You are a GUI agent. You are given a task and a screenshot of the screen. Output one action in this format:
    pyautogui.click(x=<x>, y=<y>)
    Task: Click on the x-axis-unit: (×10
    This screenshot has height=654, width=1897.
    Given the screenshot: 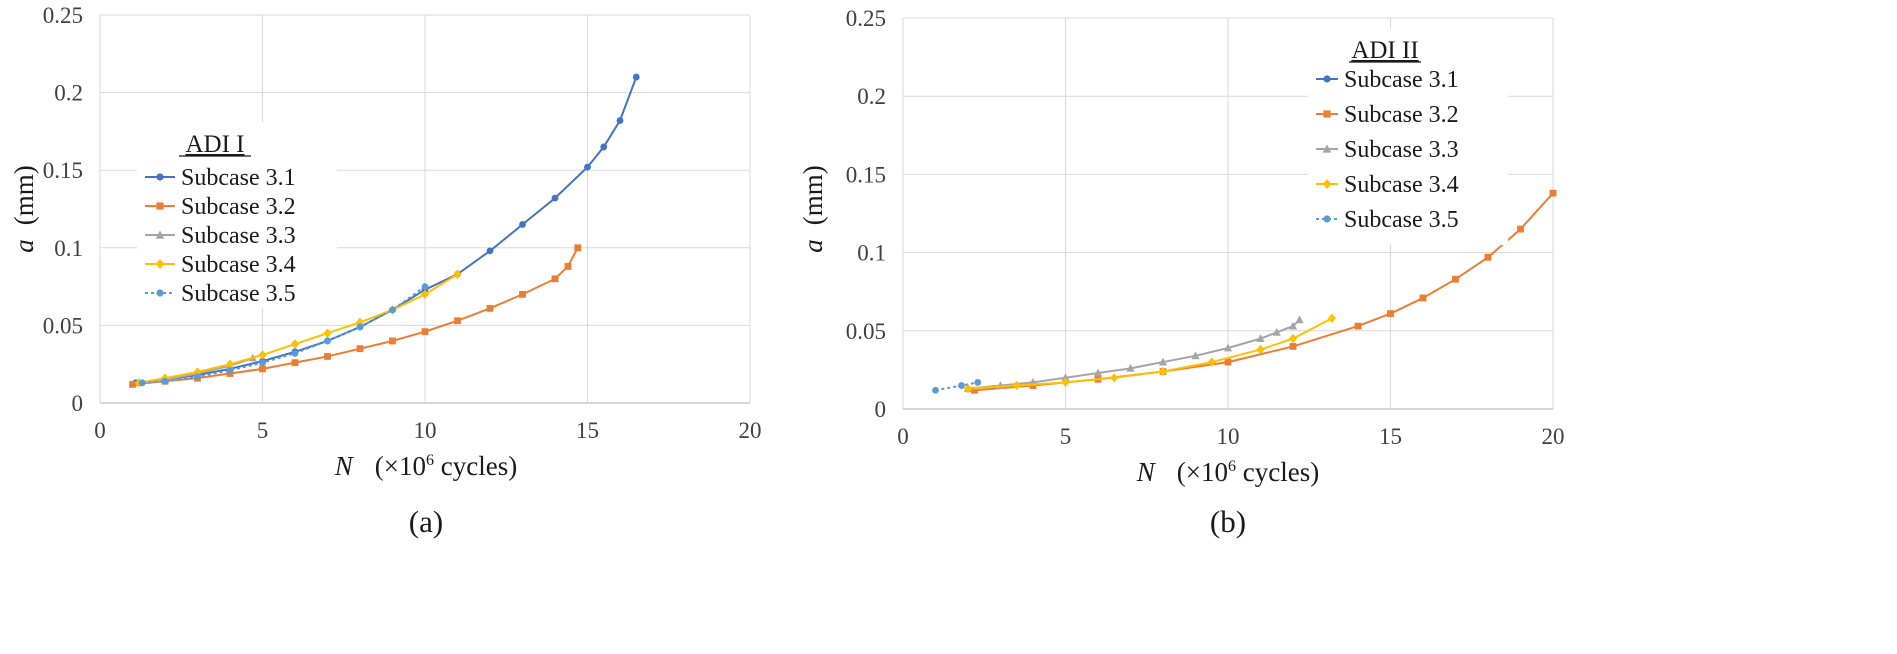 What is the action you would take?
    pyautogui.click(x=1202, y=472)
    